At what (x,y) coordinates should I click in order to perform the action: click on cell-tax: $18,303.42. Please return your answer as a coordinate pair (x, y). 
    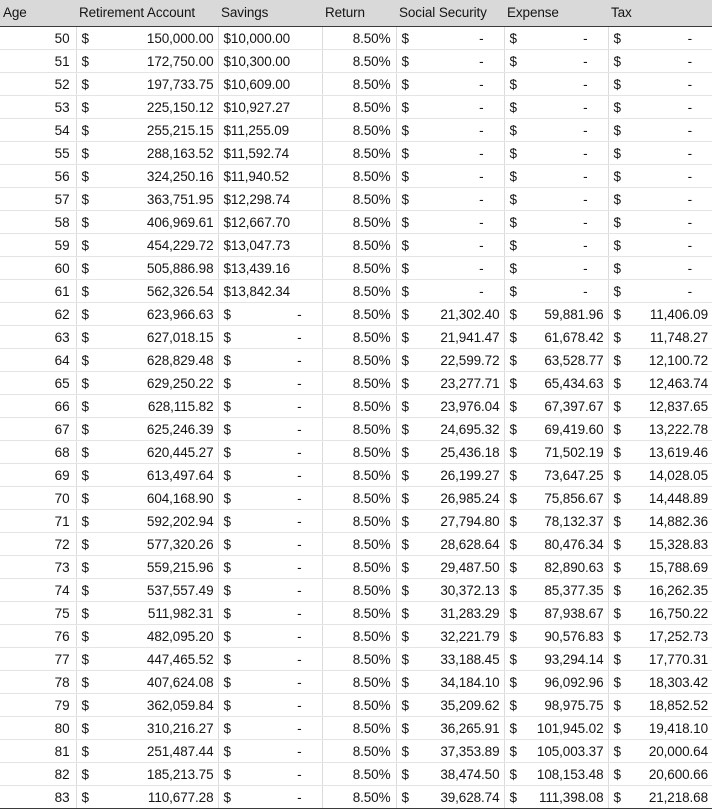
    Looking at the image, I should click on (660, 682).